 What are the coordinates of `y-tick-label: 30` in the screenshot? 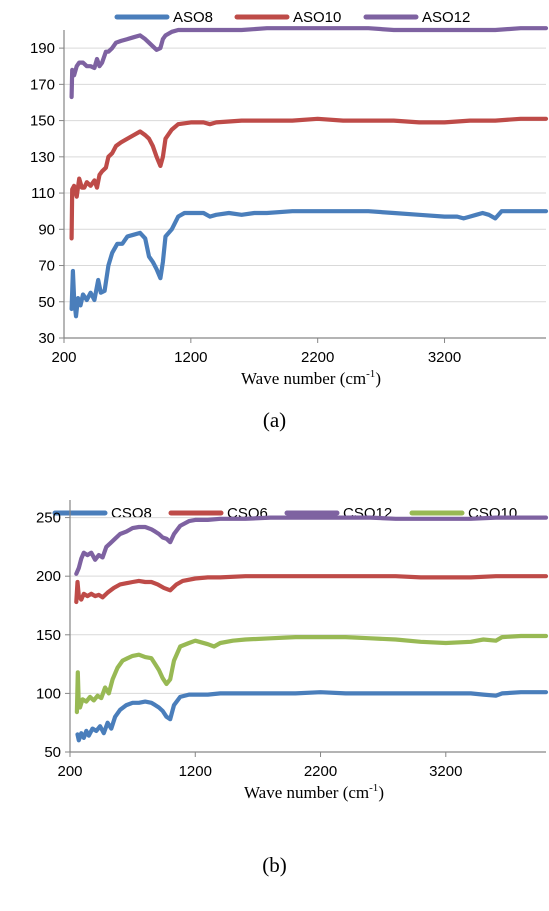 It's located at (46, 338).